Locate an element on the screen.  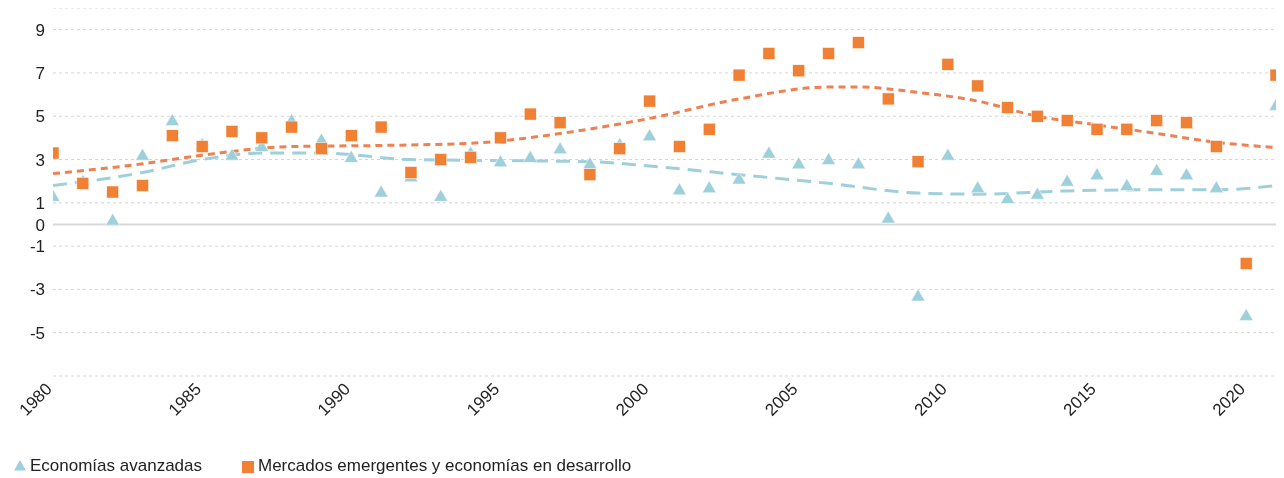
y-tick-label: 3 is located at coordinates (40, 160).